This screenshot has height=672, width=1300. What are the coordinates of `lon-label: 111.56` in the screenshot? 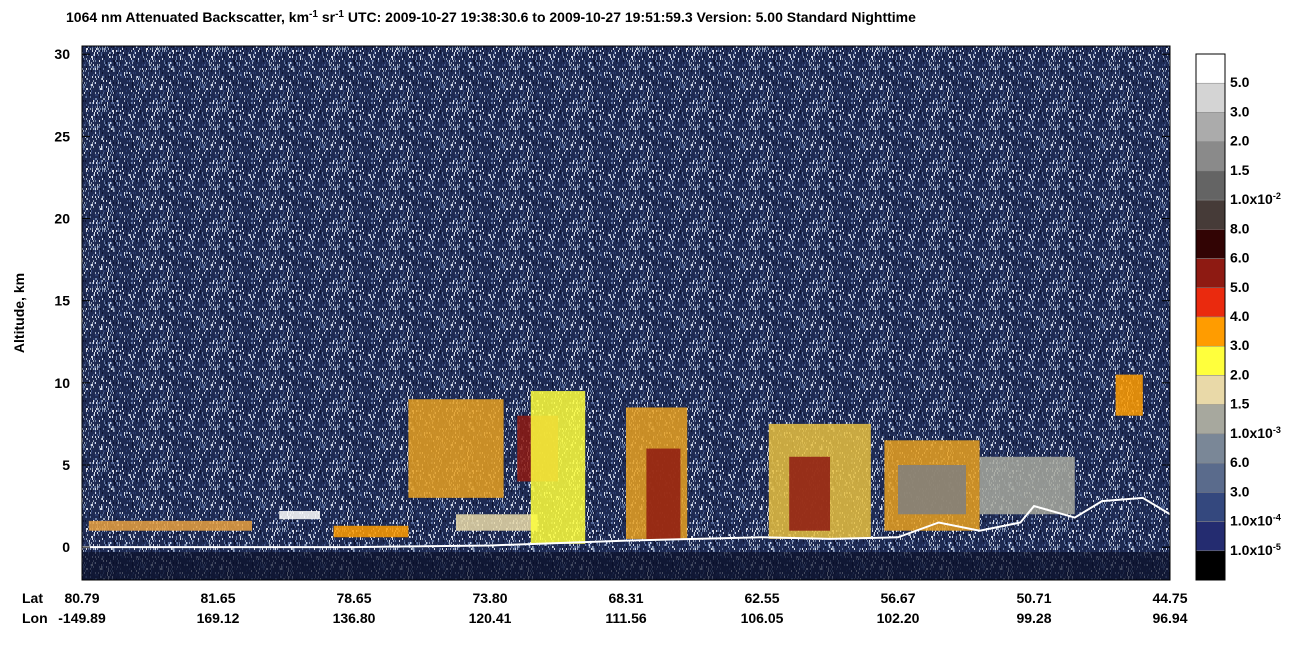 It's located at (625, 618).